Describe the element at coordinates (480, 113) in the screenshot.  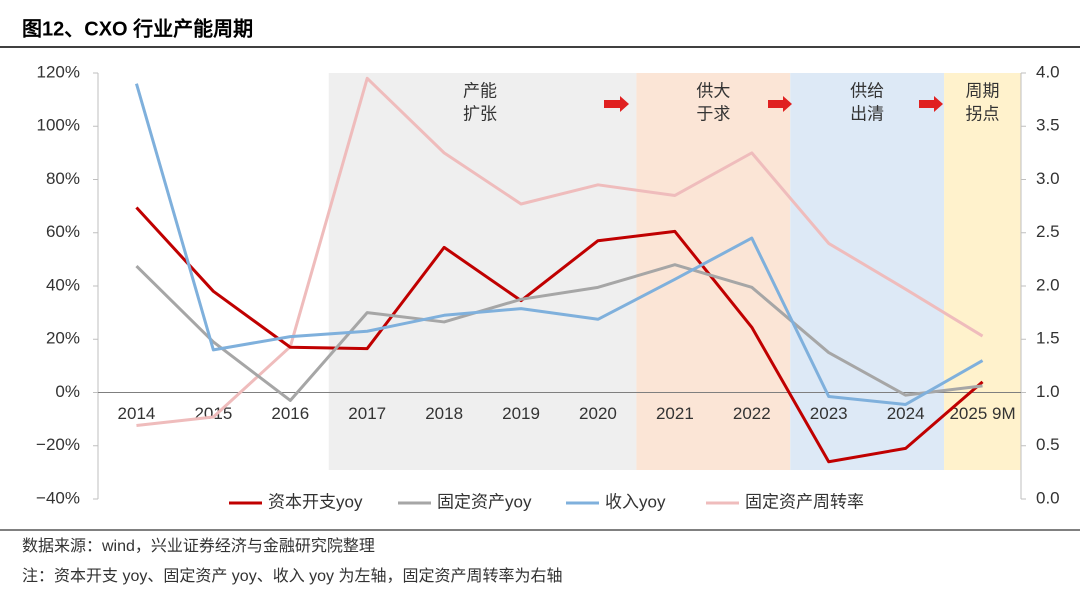
I see `phase-label: 扩张` at that location.